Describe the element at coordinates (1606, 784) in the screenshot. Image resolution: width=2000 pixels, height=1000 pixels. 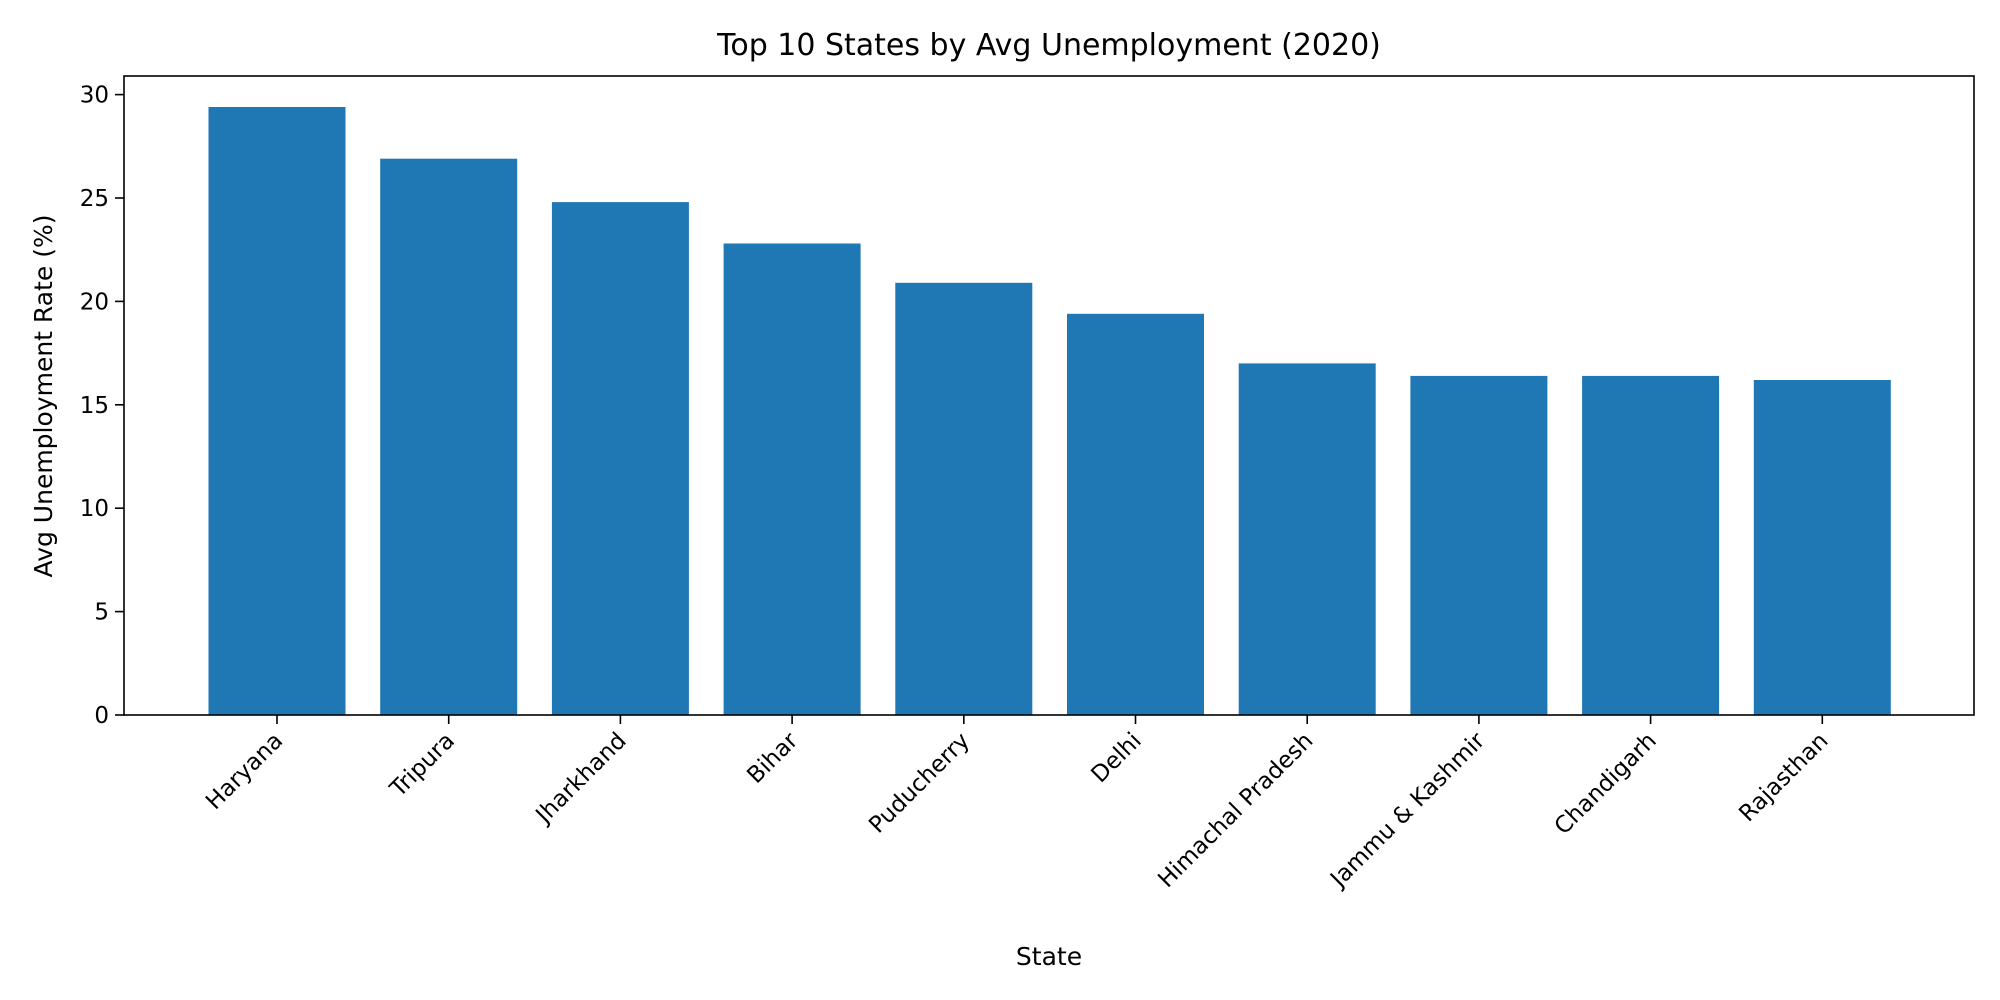
I see `x-tick-label: Chandigarh` at that location.